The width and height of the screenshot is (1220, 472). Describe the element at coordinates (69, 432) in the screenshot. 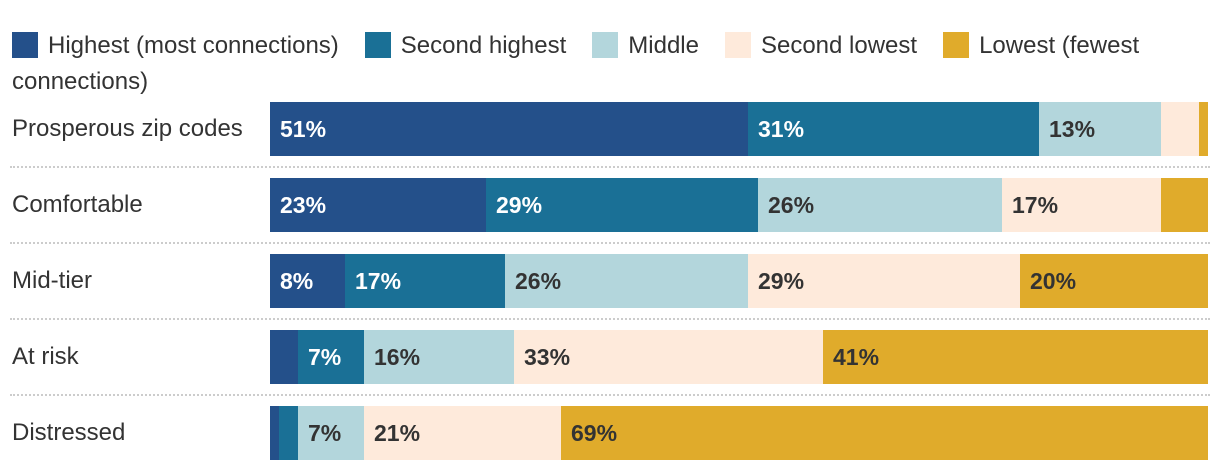

I see `row-label: Distressed` at that location.